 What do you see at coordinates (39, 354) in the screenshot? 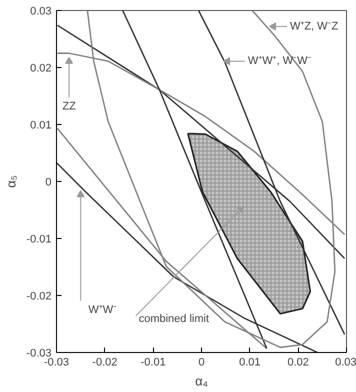
I see `y-tick-label: -0.03` at bounding box center [39, 354].